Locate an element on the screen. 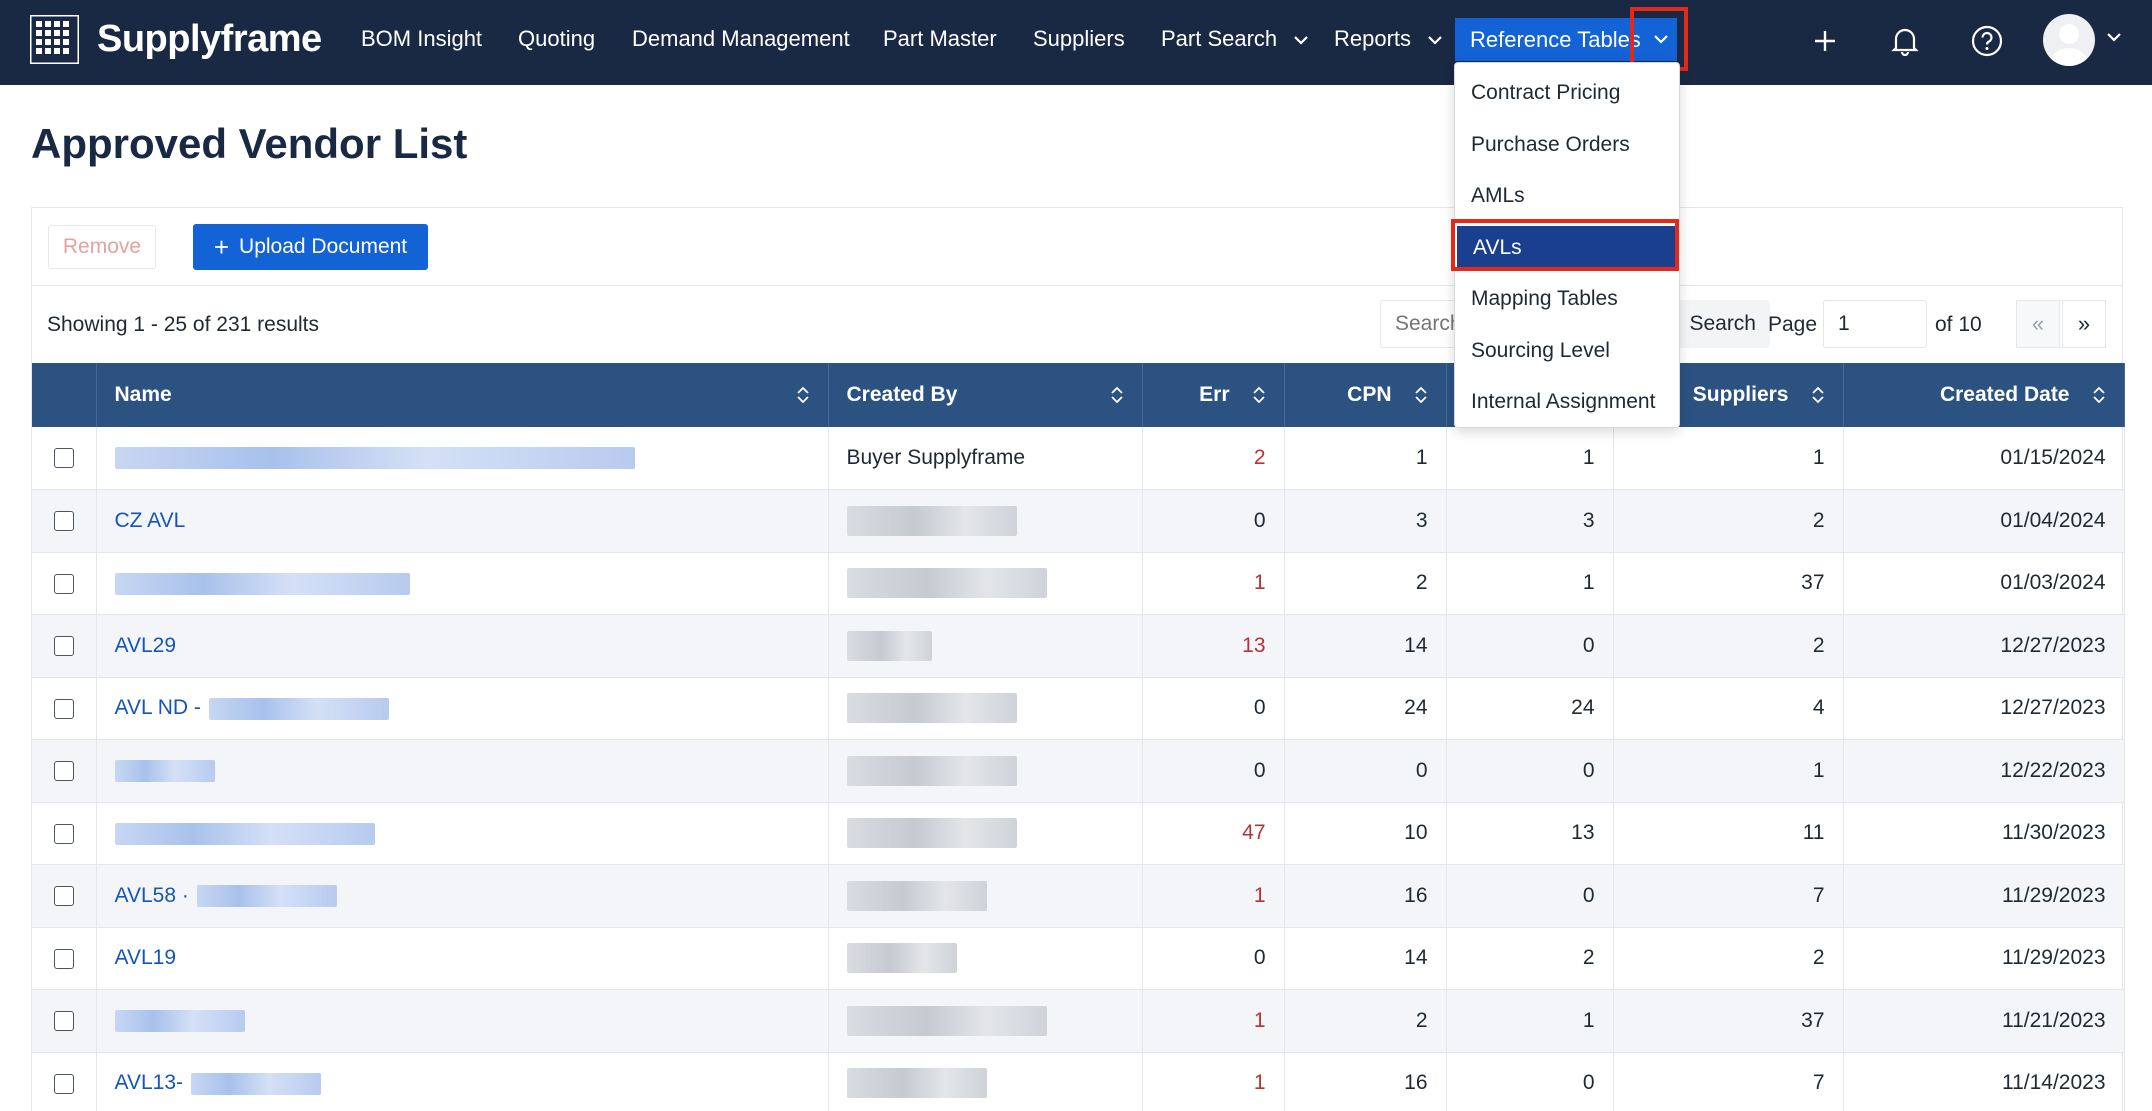  nav-part-search: Part Search is located at coordinates (1235, 42).